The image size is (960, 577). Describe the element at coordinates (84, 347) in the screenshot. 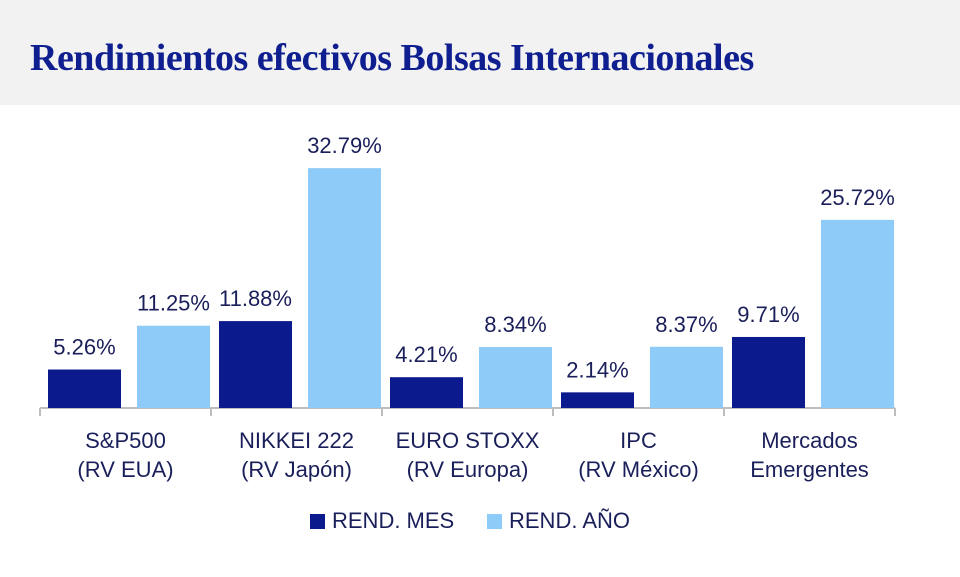

I see `data-label: 5.26%` at that location.